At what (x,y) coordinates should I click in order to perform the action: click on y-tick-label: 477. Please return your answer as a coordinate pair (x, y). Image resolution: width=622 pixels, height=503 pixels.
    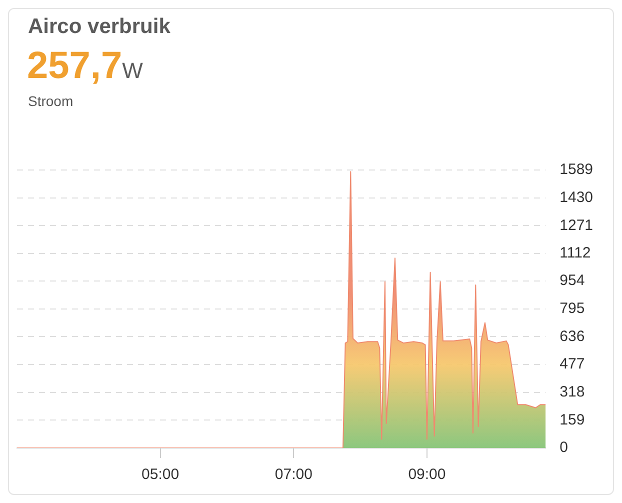
    Looking at the image, I should click on (572, 364).